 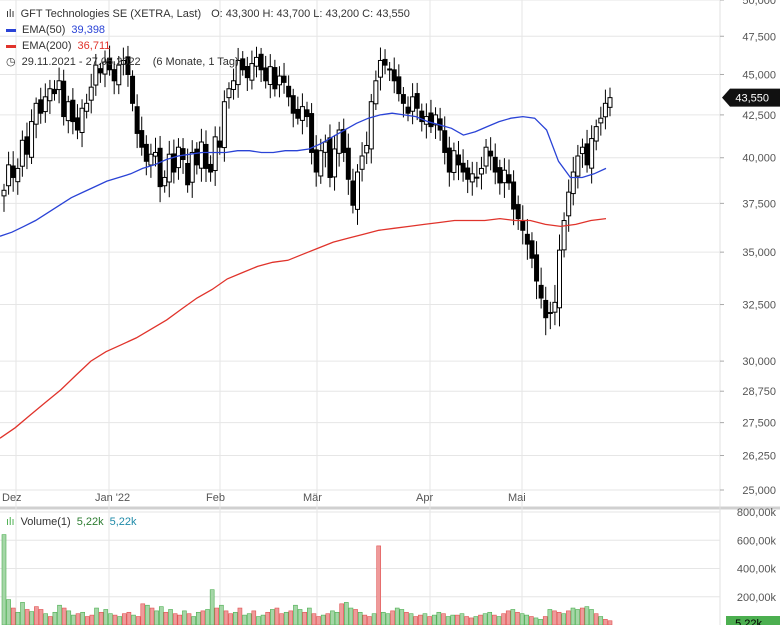 What do you see at coordinates (748, 621) in the screenshot?
I see `volume-last-label: 5,22k` at bounding box center [748, 621].